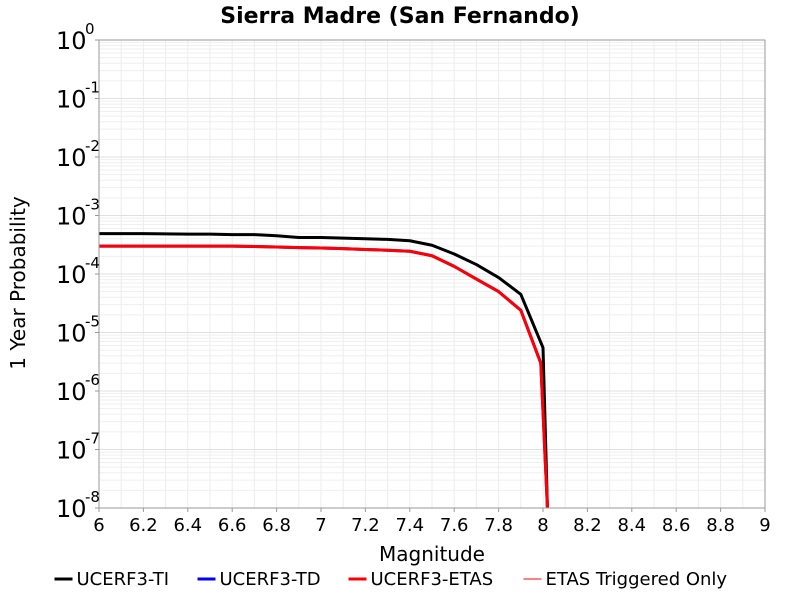  Describe the element at coordinates (92, 380) in the screenshot. I see `y-tick-exponent: -6` at that location.